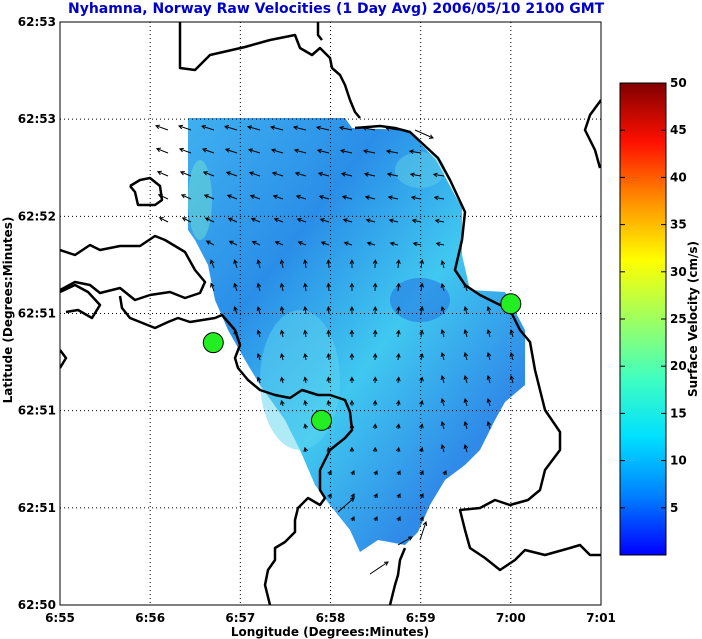 This screenshot has height=639, width=702. What do you see at coordinates (421, 618) in the screenshot?
I see `x-tick-label: 6:59` at bounding box center [421, 618].